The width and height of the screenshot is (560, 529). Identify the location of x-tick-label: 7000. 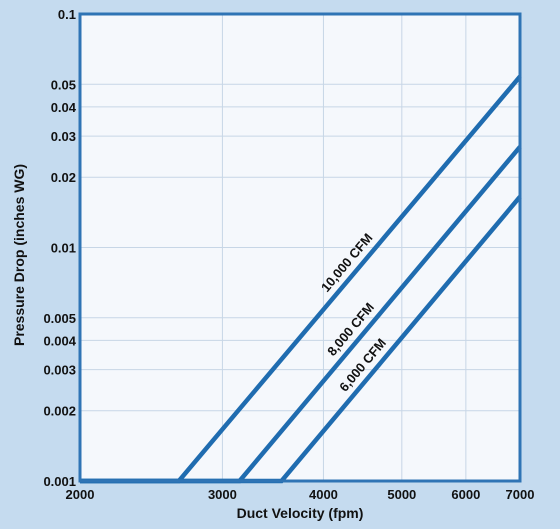
(520, 494).